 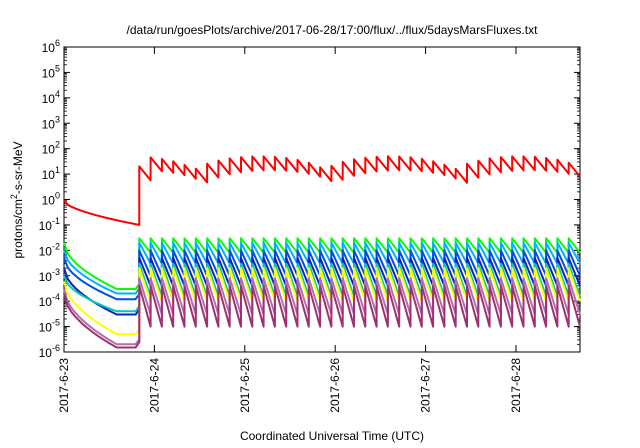 I want to click on y-tick-label: 10⁻⁵, so click(x=49, y=326).